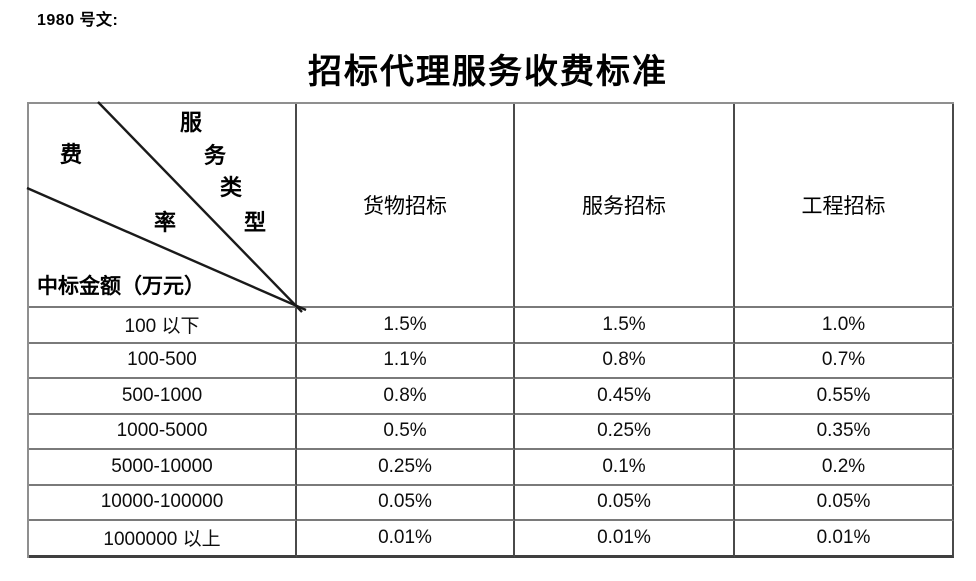 This screenshot has height=581, width=976. Describe the element at coordinates (71, 154) in the screenshot. I see `corner-char-fee-rate-1: 费` at that location.